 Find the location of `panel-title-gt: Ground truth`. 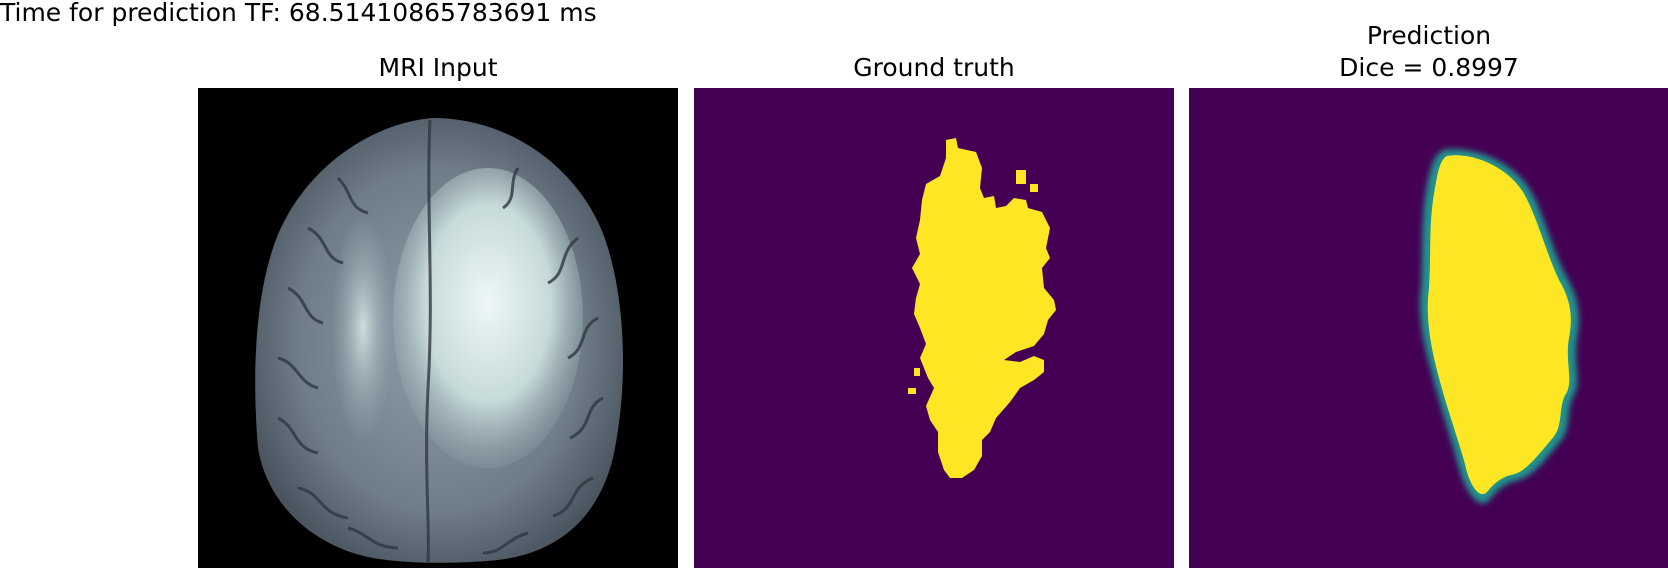

panel-title-gt: Ground truth is located at coordinates (934, 68).